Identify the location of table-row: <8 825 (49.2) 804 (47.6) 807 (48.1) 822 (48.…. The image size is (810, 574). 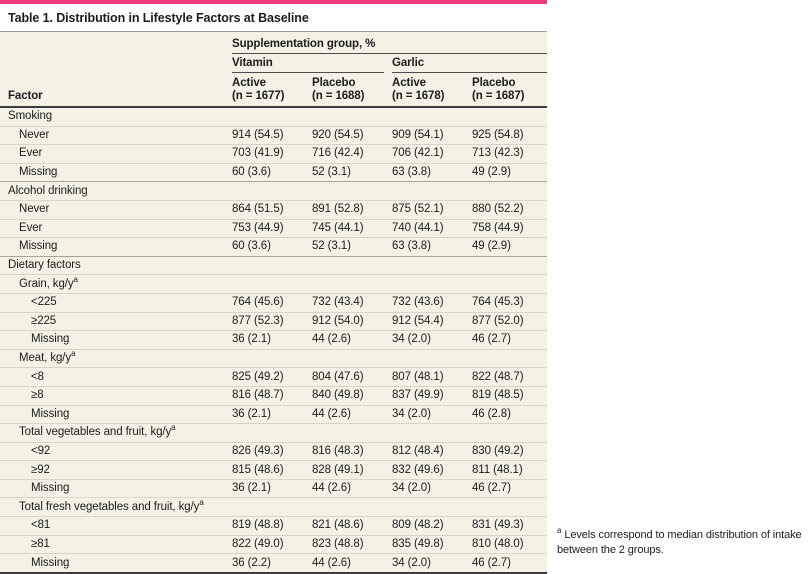
(274, 377).